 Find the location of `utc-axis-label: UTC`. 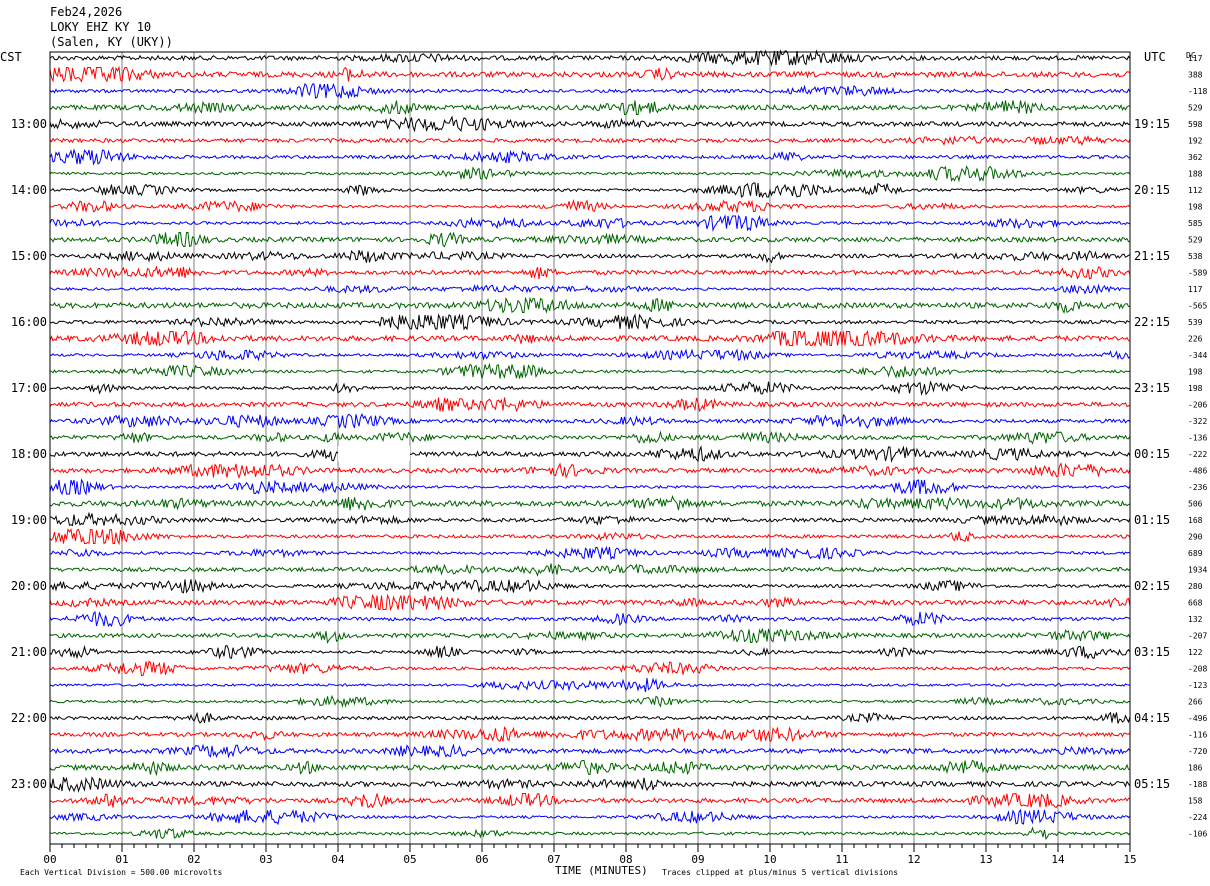

utc-axis-label: UTC is located at coordinates (1155, 57).